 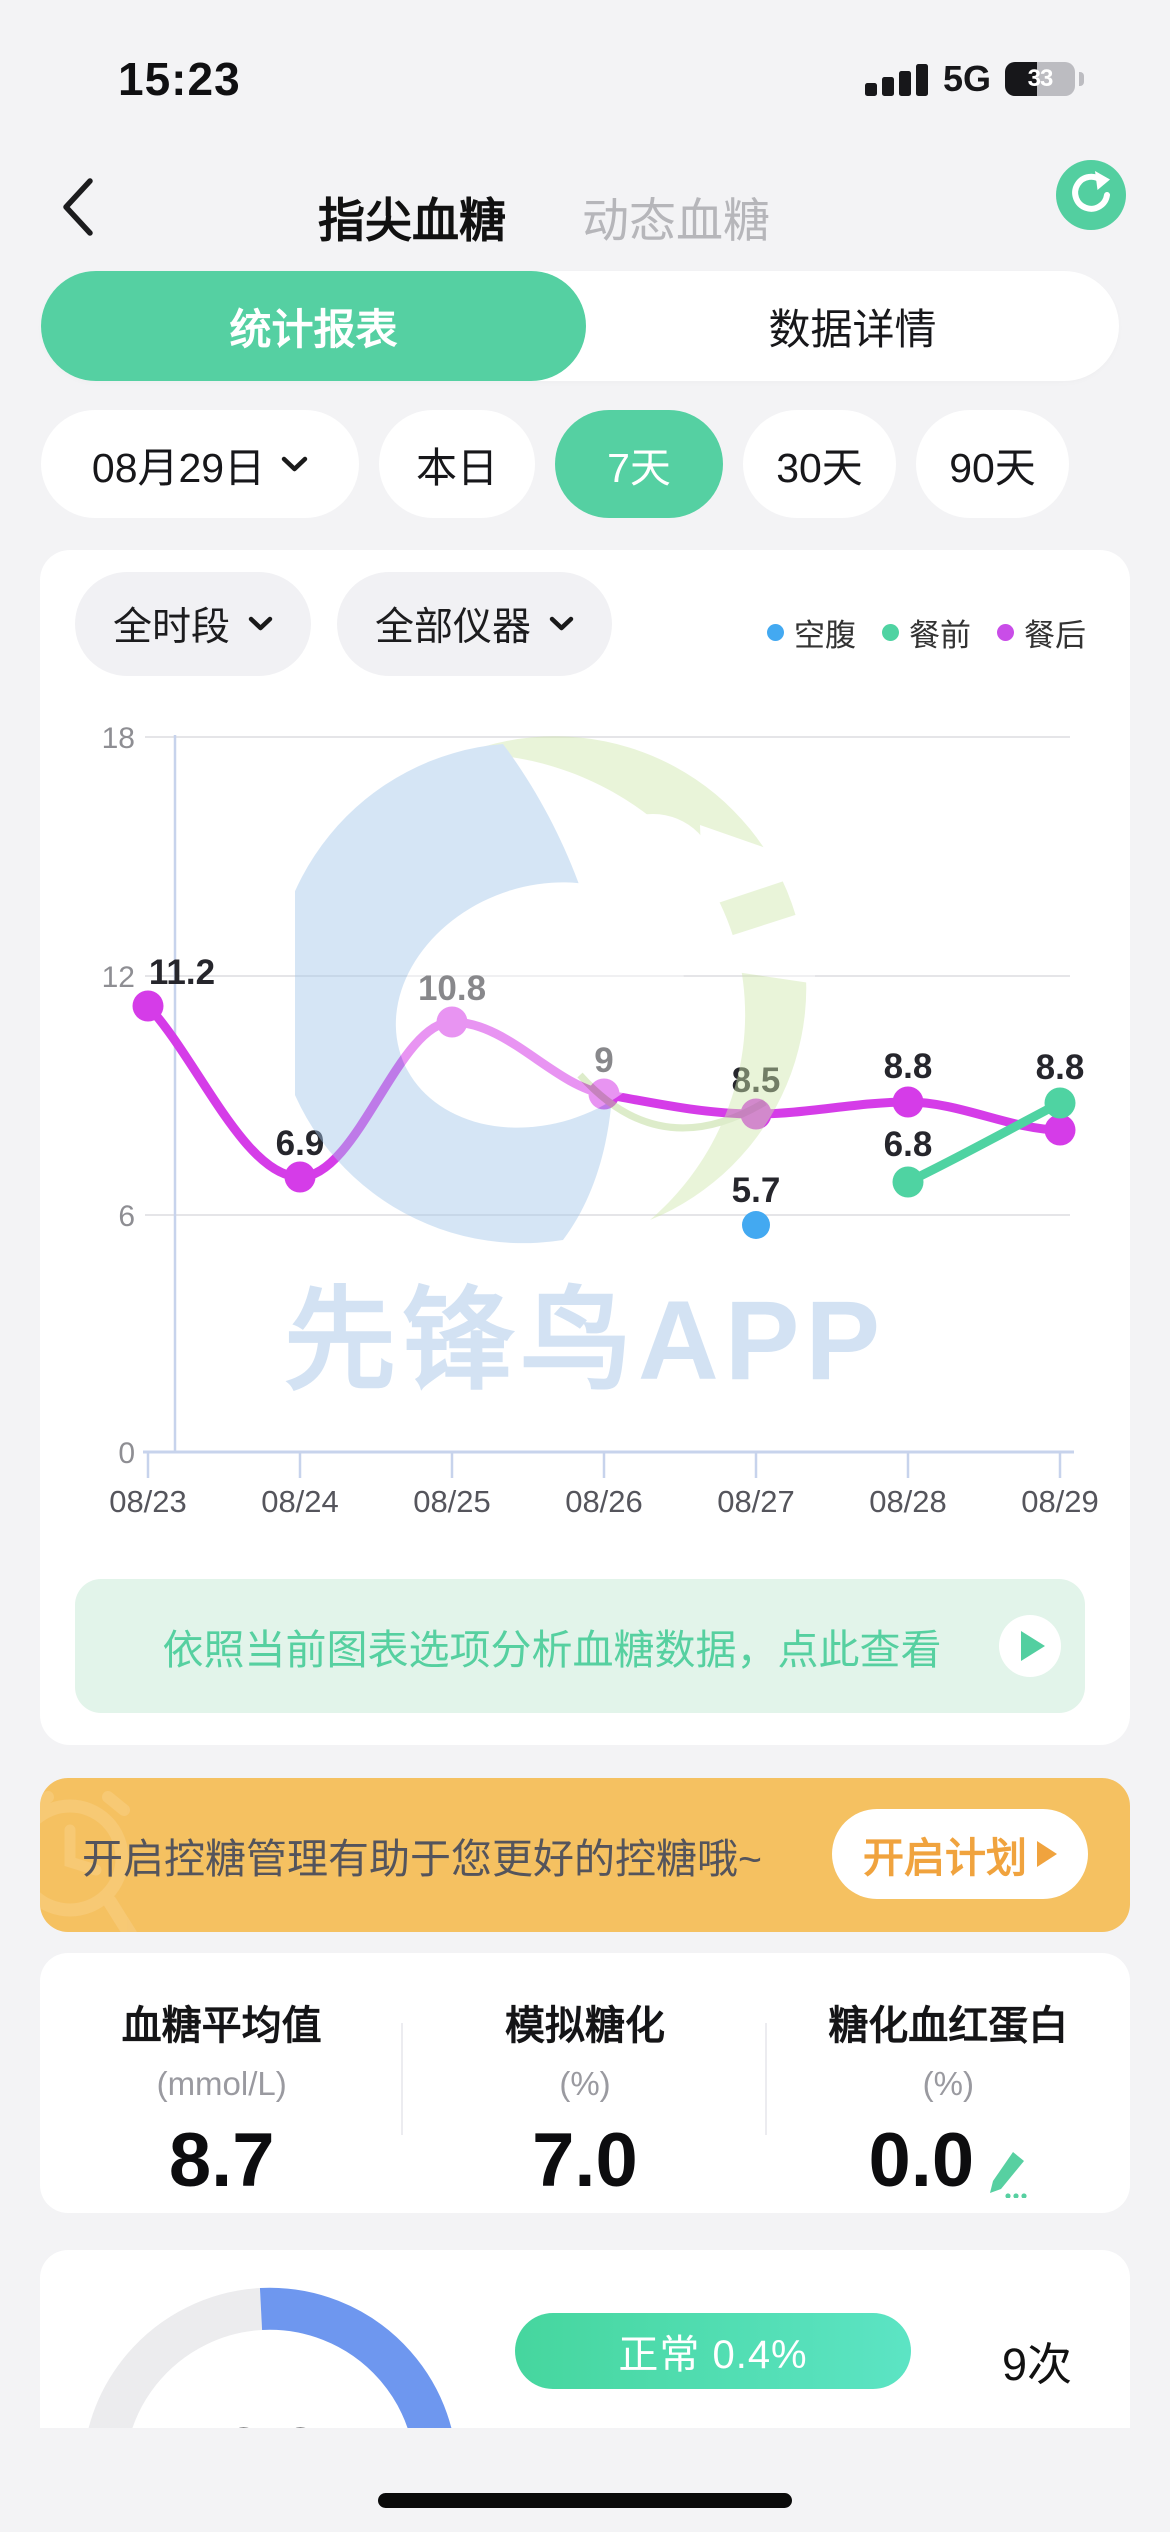 What do you see at coordinates (1041, 632) in the screenshot?
I see `legend-postmeal: 餐后` at bounding box center [1041, 632].